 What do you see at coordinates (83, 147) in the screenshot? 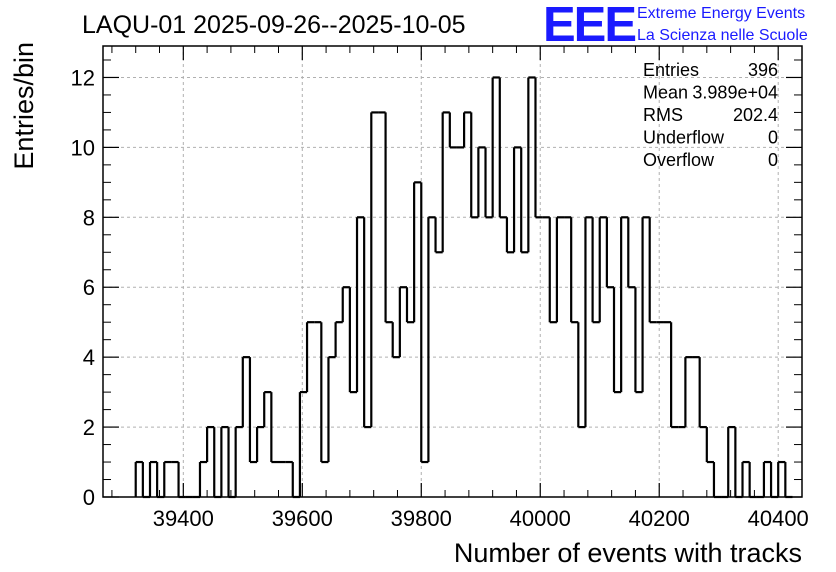
I see `y-tick-label: 10` at bounding box center [83, 147].